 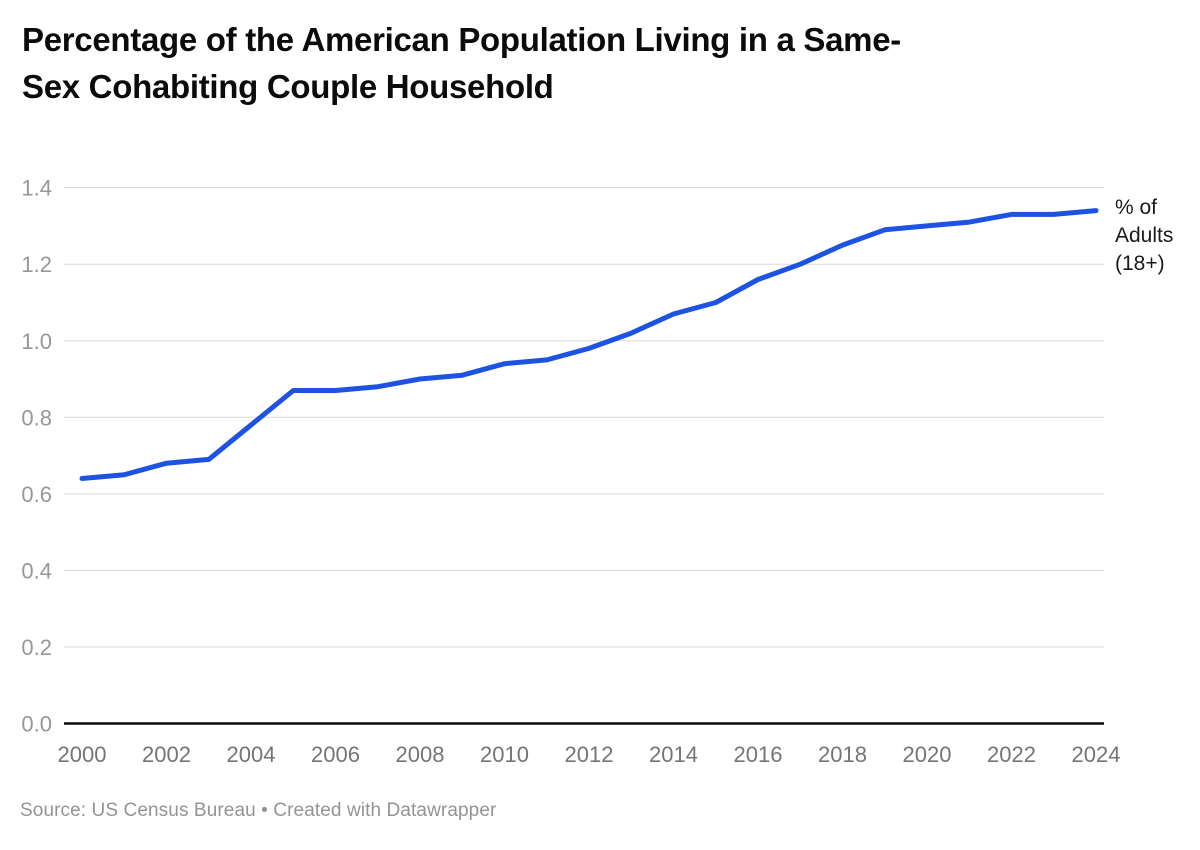 What do you see at coordinates (842, 754) in the screenshot?
I see `x-tick-label: 2018` at bounding box center [842, 754].